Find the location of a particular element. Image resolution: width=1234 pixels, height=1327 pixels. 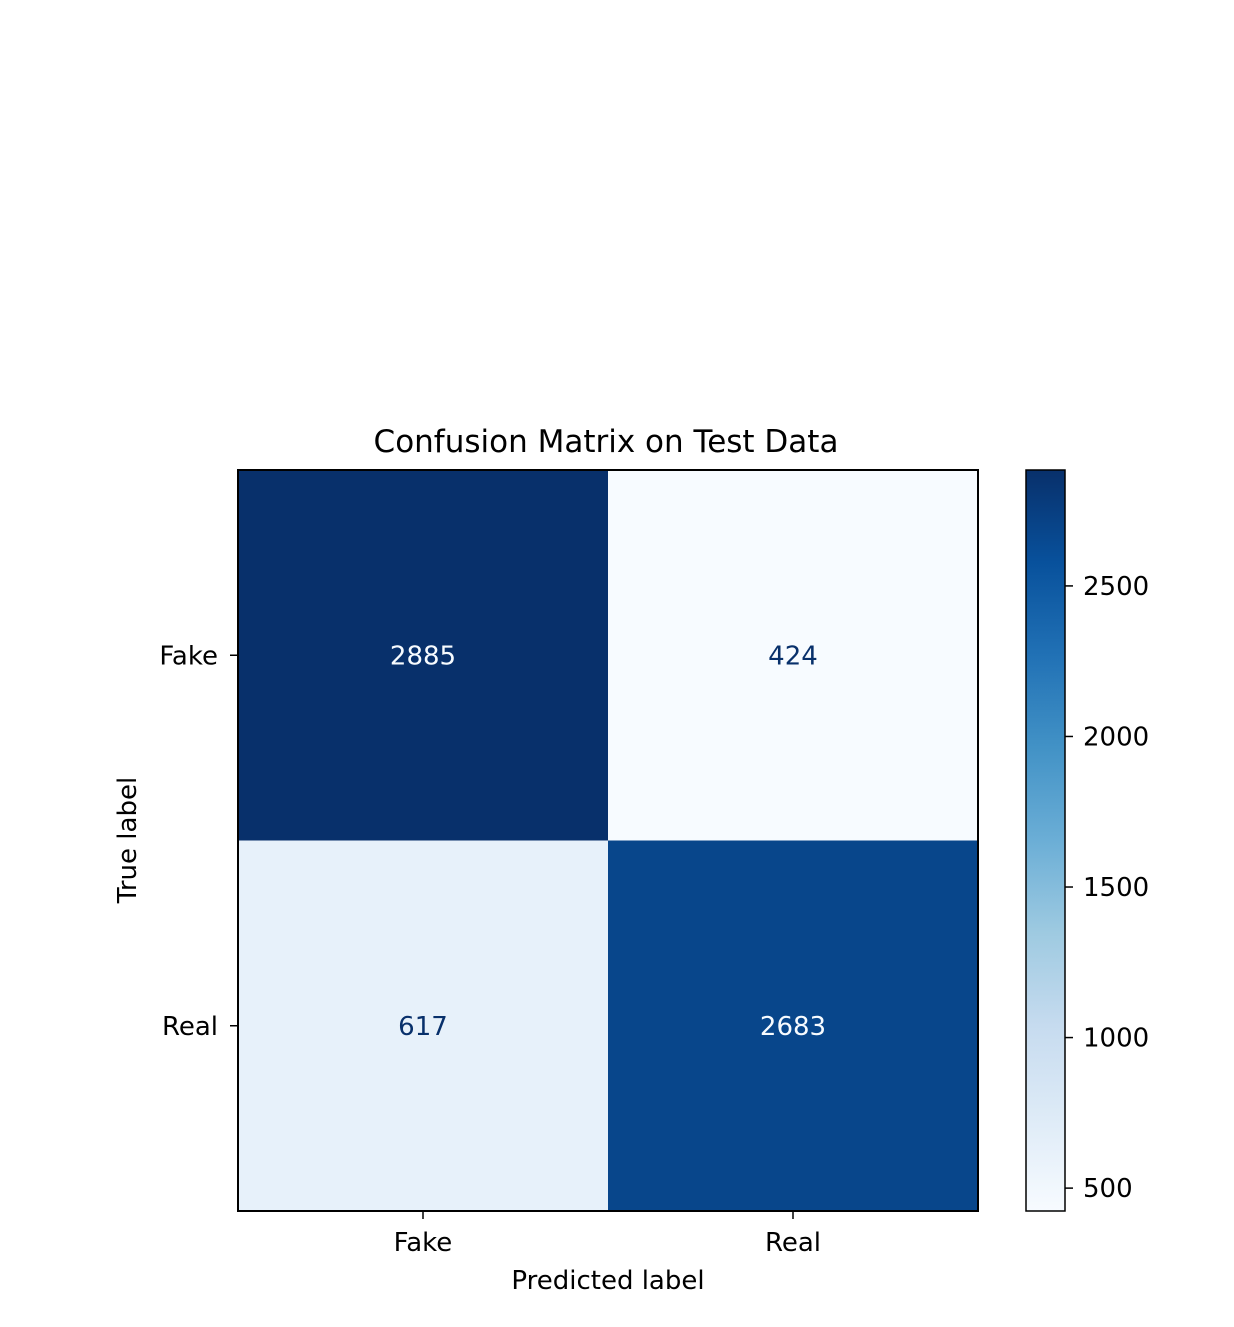

matrix-cell-value: 2683 is located at coordinates (793, 1027).